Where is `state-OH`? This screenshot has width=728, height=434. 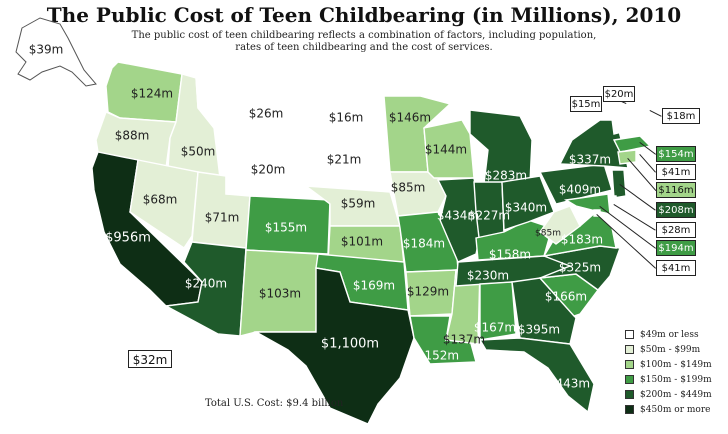
state-OH is located at coordinates (528, 203).